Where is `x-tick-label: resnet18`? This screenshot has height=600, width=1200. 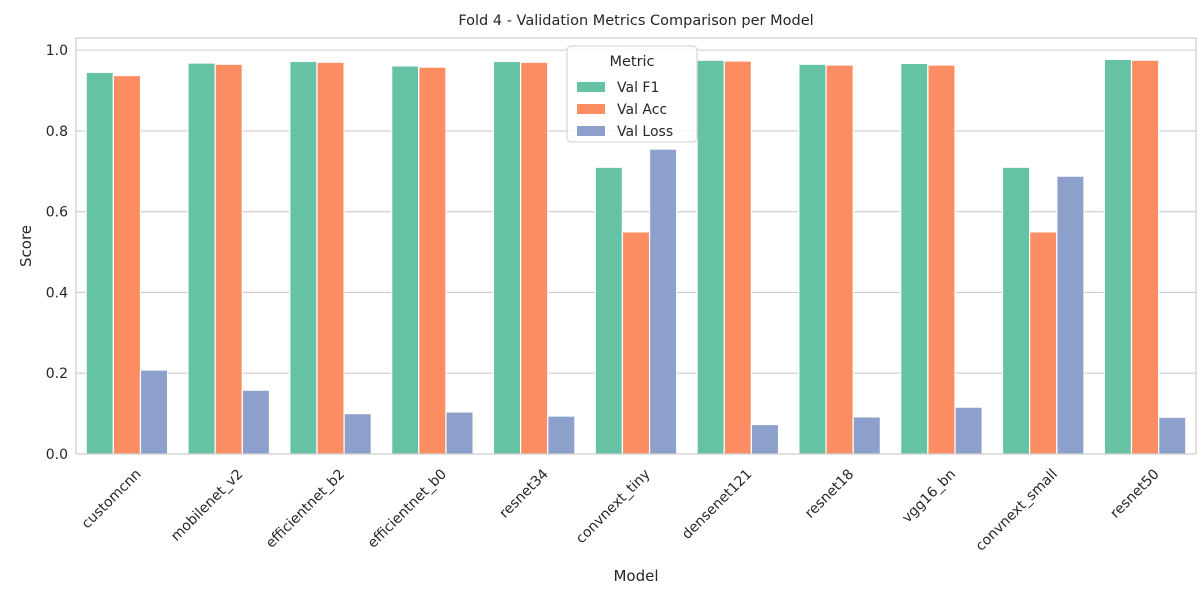
x-tick-label: resnet18 is located at coordinates (829, 493).